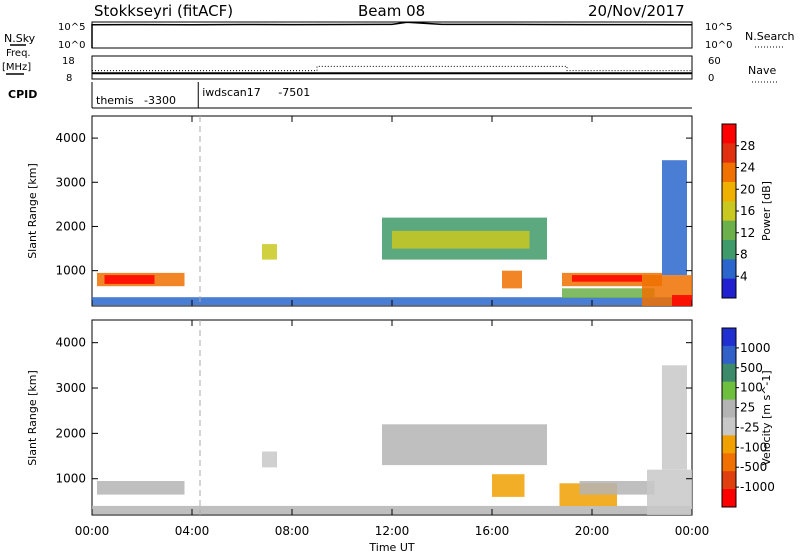 The height and width of the screenshot is (558, 800). I want to click on velocity-colorbar-label: Velocity [m s^-1], so click(766, 417).